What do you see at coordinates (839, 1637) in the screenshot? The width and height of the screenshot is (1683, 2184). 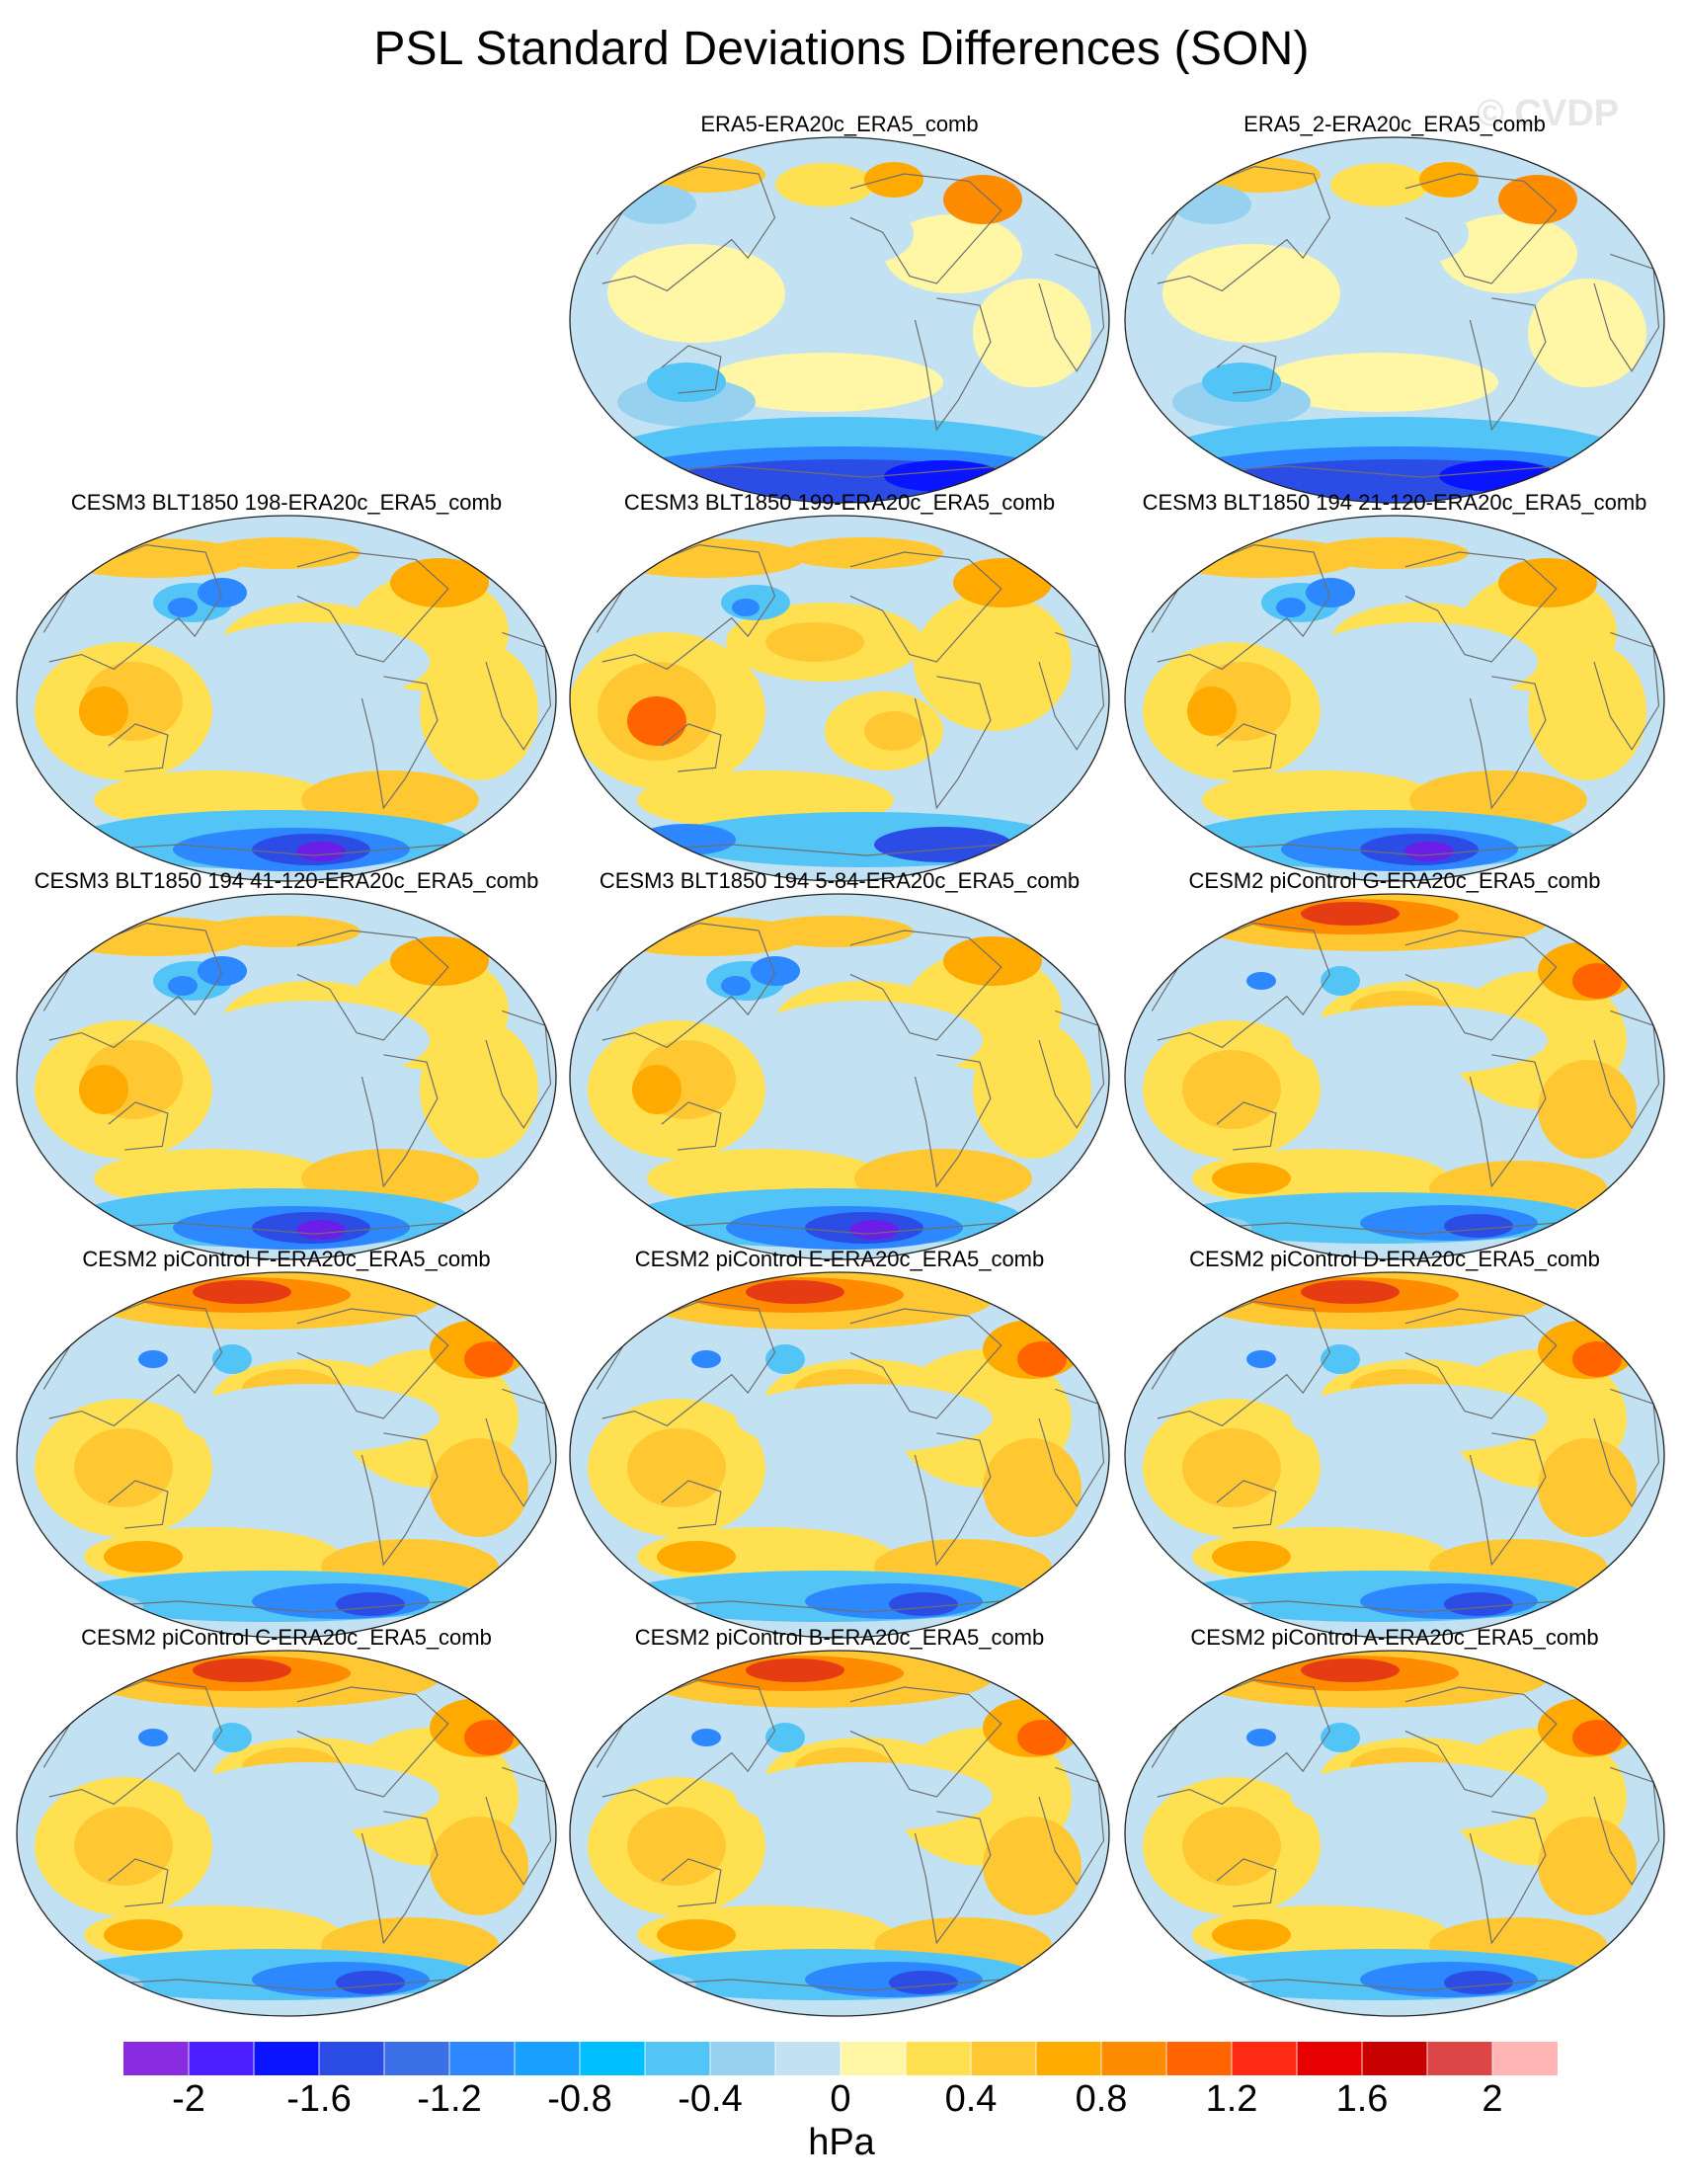 I see `panel-title: CESM2 piControl B-ERA20c_ERA5_comb` at bounding box center [839, 1637].